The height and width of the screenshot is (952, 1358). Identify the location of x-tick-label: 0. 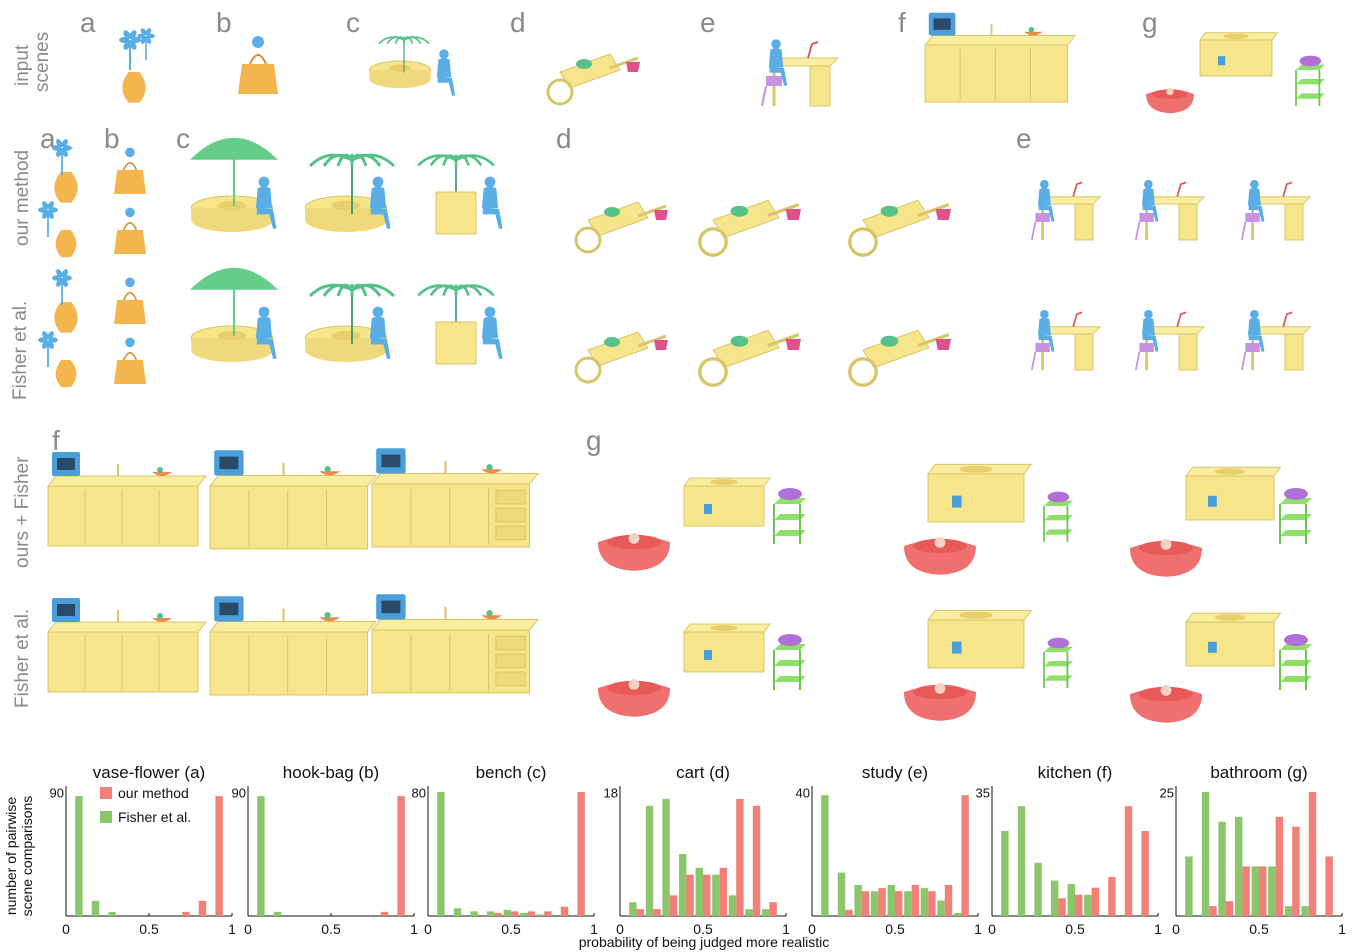
(1176, 929).